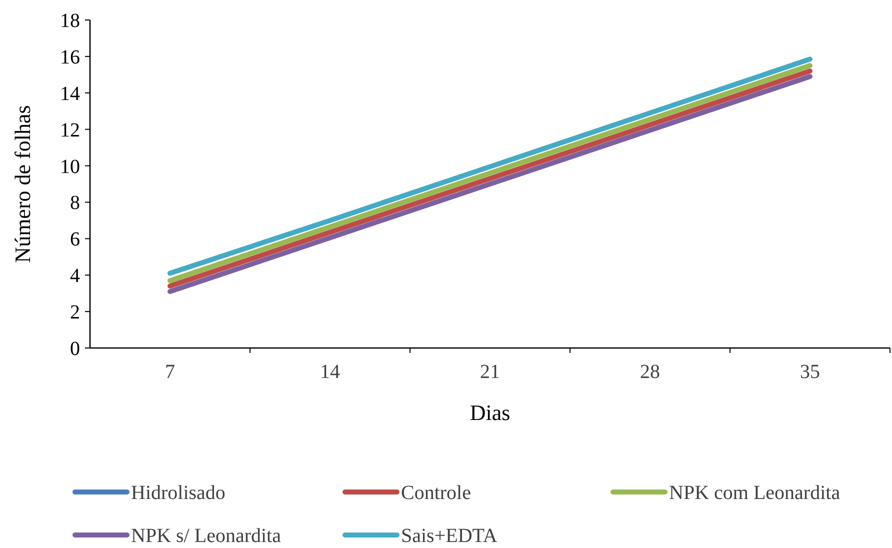  Describe the element at coordinates (449, 536) in the screenshot. I see `legend-label: Sais+EDTA` at that location.